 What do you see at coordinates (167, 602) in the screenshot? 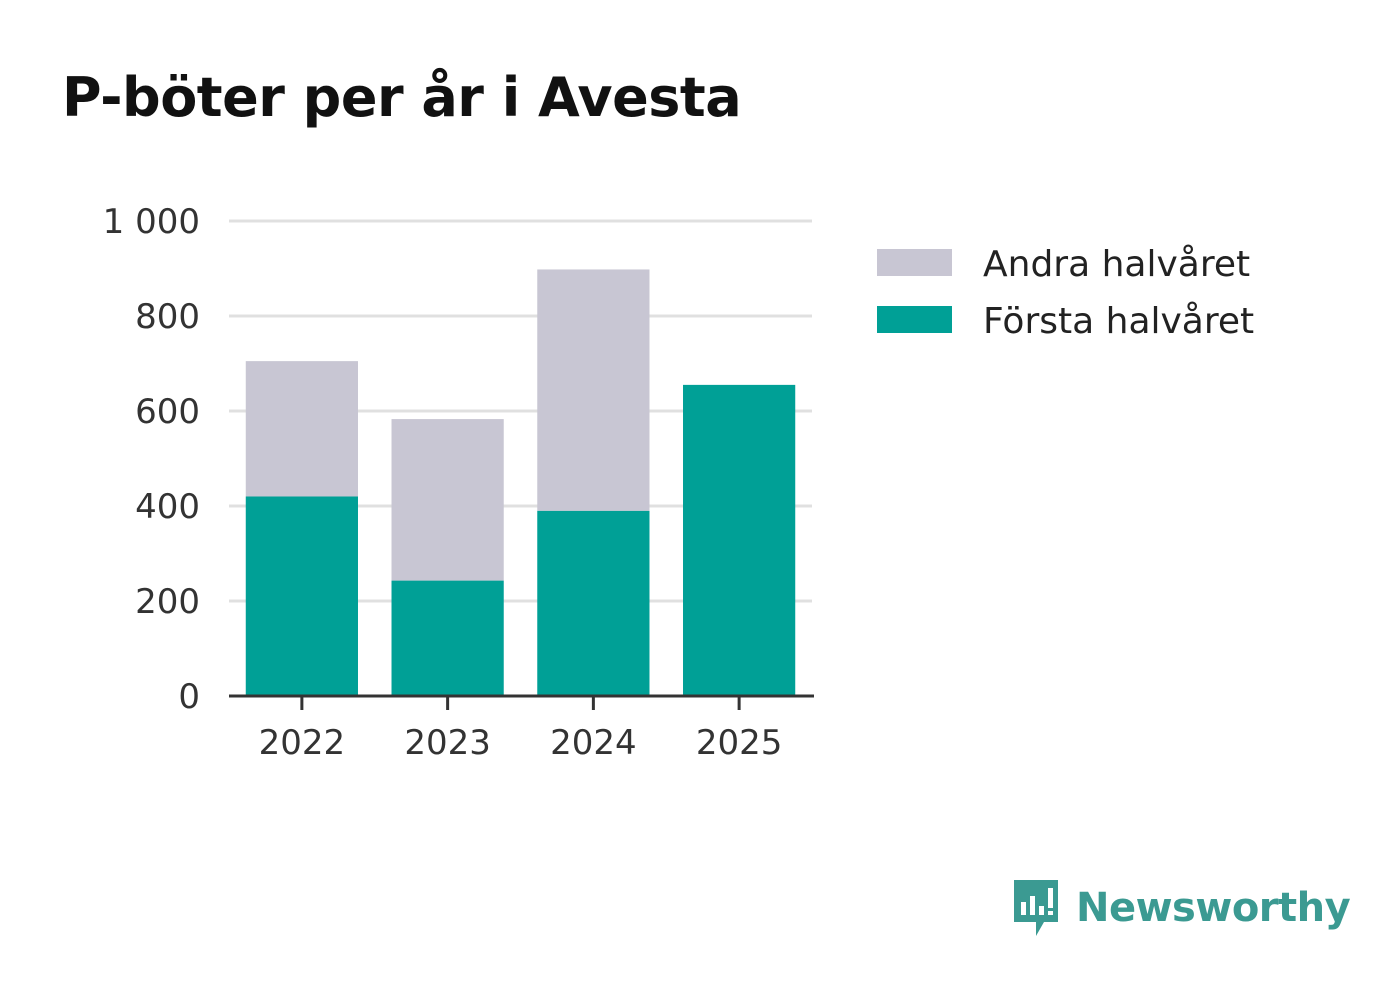
I see `y-tick-label: 200` at bounding box center [167, 602].